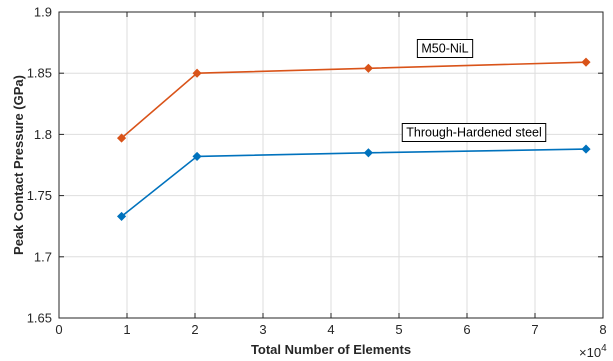  Describe the element at coordinates (330, 329) in the screenshot. I see `x-tick-label: 4` at that location.